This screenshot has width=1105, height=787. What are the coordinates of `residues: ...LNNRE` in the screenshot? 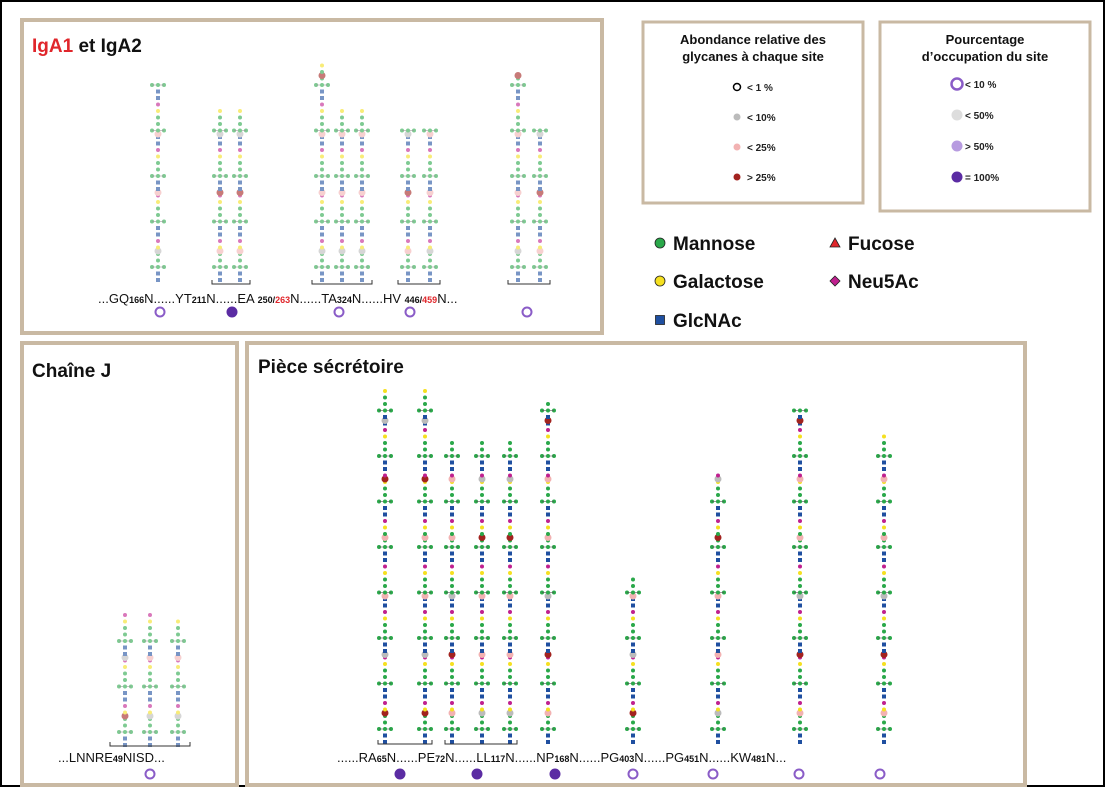 It's located at (85, 757).